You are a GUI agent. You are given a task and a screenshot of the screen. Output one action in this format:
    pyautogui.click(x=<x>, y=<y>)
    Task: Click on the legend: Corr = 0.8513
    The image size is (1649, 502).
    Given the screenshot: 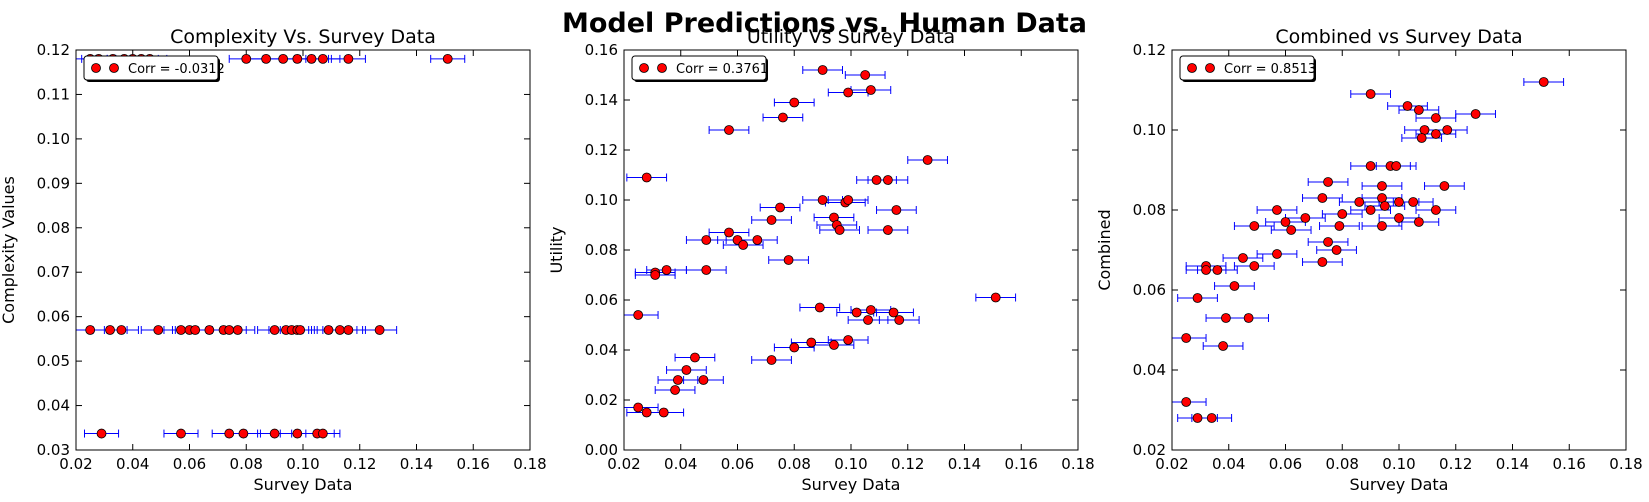 What is the action you would take?
    pyautogui.click(x=1247, y=68)
    